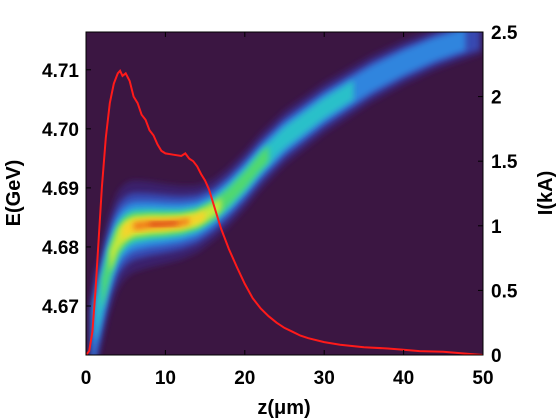  I want to click on left-tick-label: 4.68, so click(60, 248).